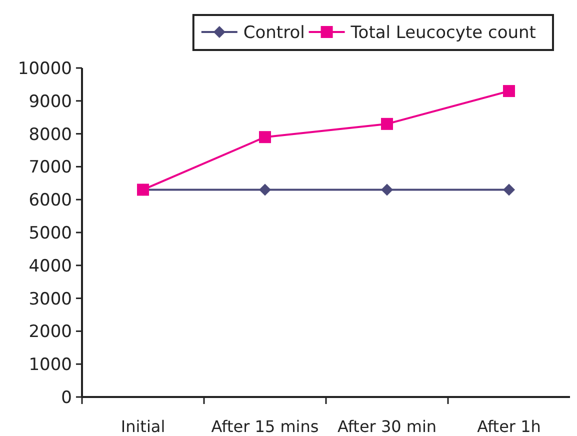 The image size is (577, 436). What do you see at coordinates (50, 102) in the screenshot?
I see `y-tick-label: 9000` at bounding box center [50, 102].